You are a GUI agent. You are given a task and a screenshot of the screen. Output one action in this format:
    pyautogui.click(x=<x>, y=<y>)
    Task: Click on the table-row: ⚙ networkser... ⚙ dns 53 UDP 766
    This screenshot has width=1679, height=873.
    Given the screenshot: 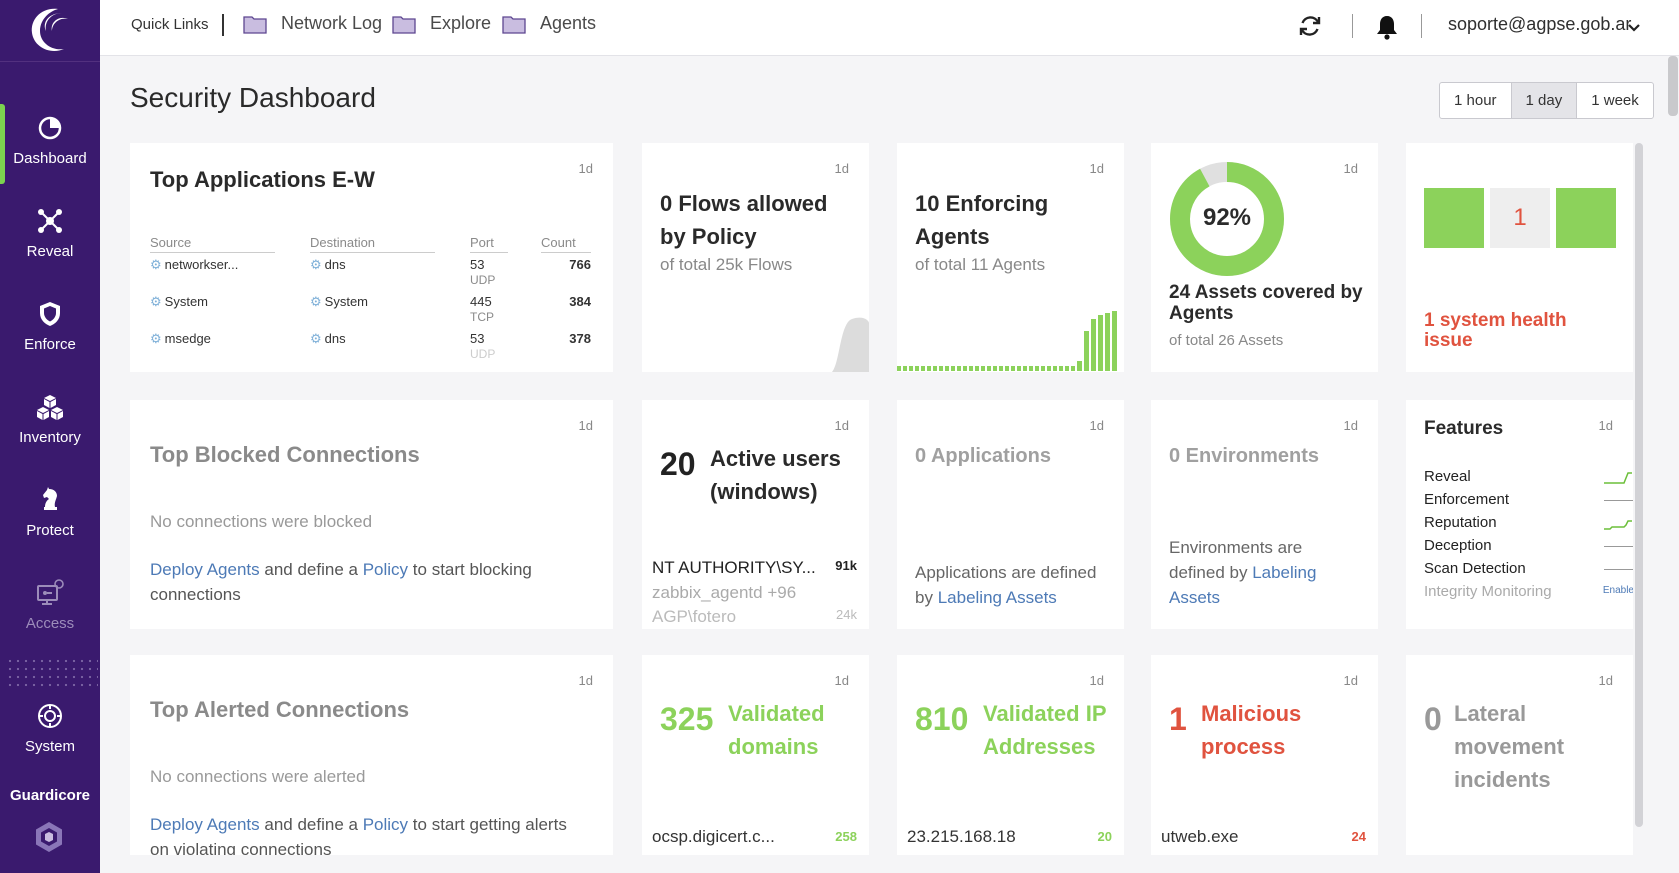 What is the action you would take?
    pyautogui.click(x=370, y=271)
    